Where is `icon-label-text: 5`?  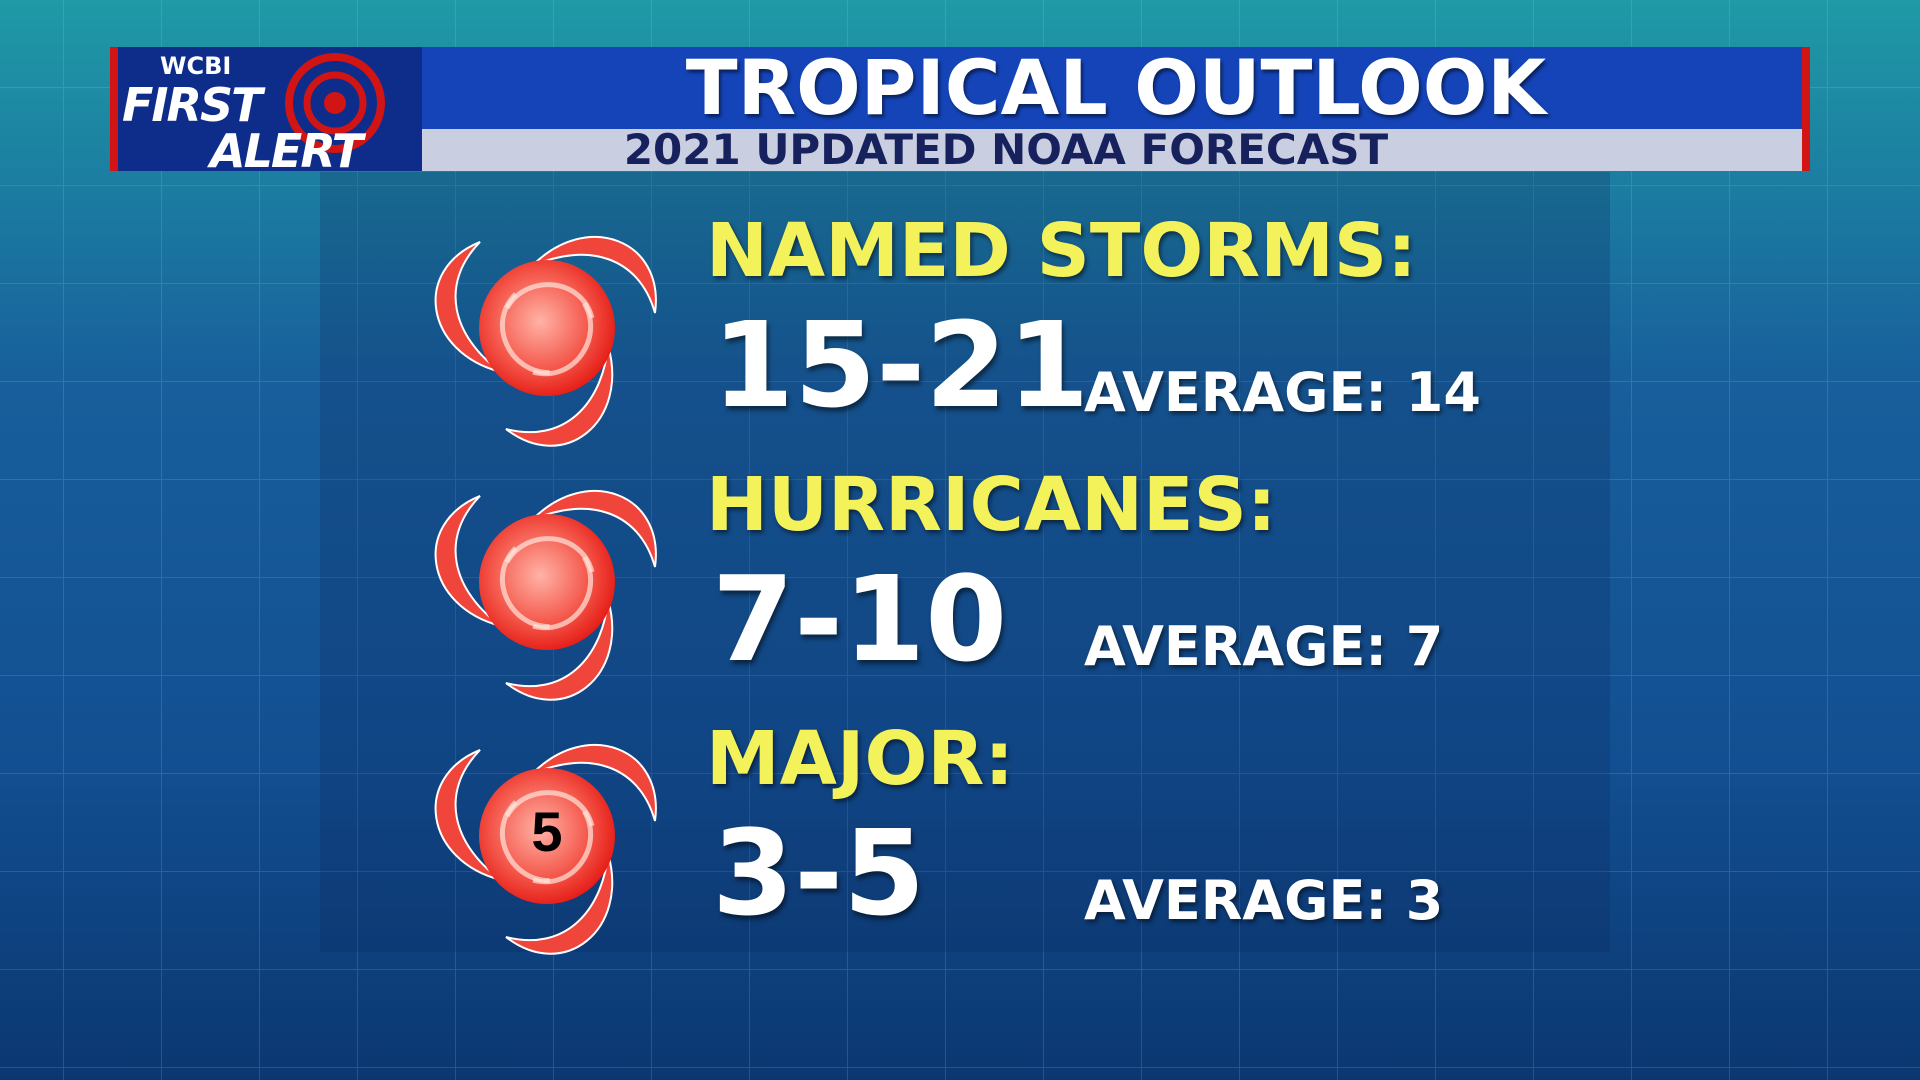 icon-label-text: 5 is located at coordinates (547, 831).